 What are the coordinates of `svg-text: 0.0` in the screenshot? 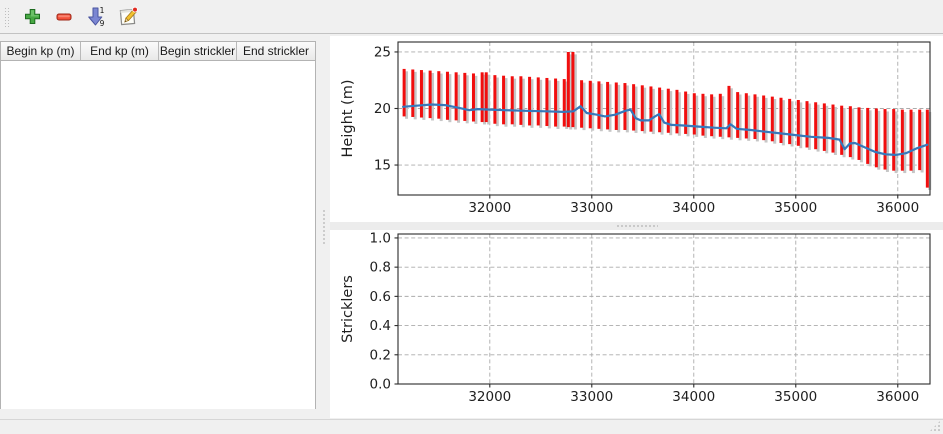 It's located at (380, 385).